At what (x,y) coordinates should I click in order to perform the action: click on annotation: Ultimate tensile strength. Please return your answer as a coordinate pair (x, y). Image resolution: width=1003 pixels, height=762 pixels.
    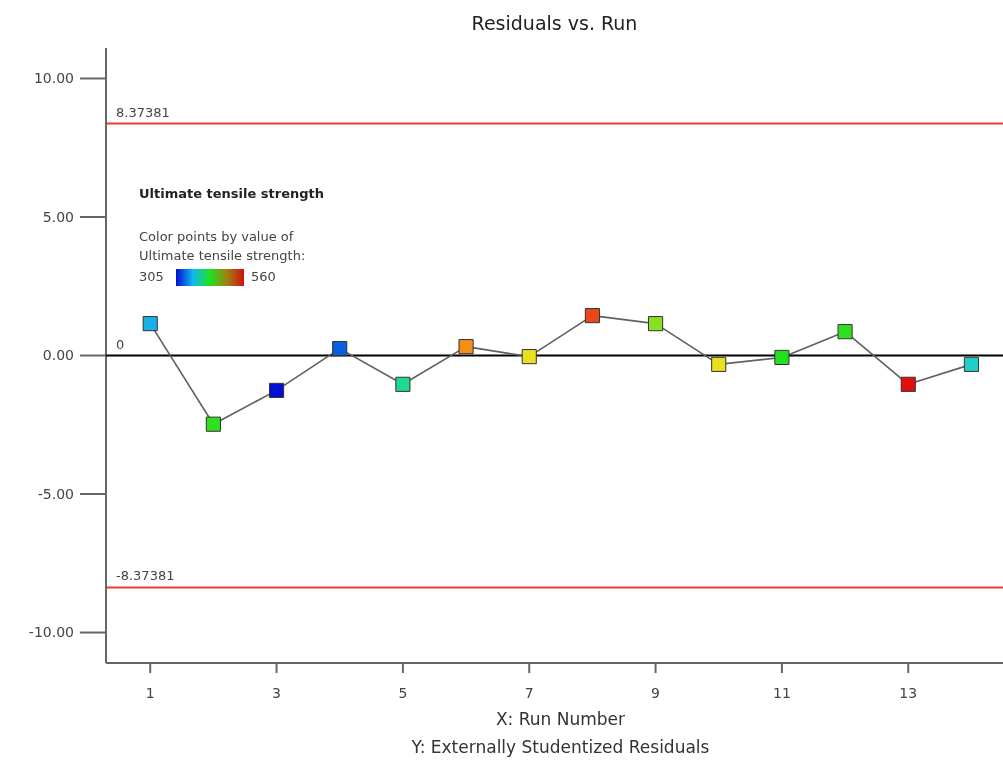
    Looking at the image, I should click on (232, 193).